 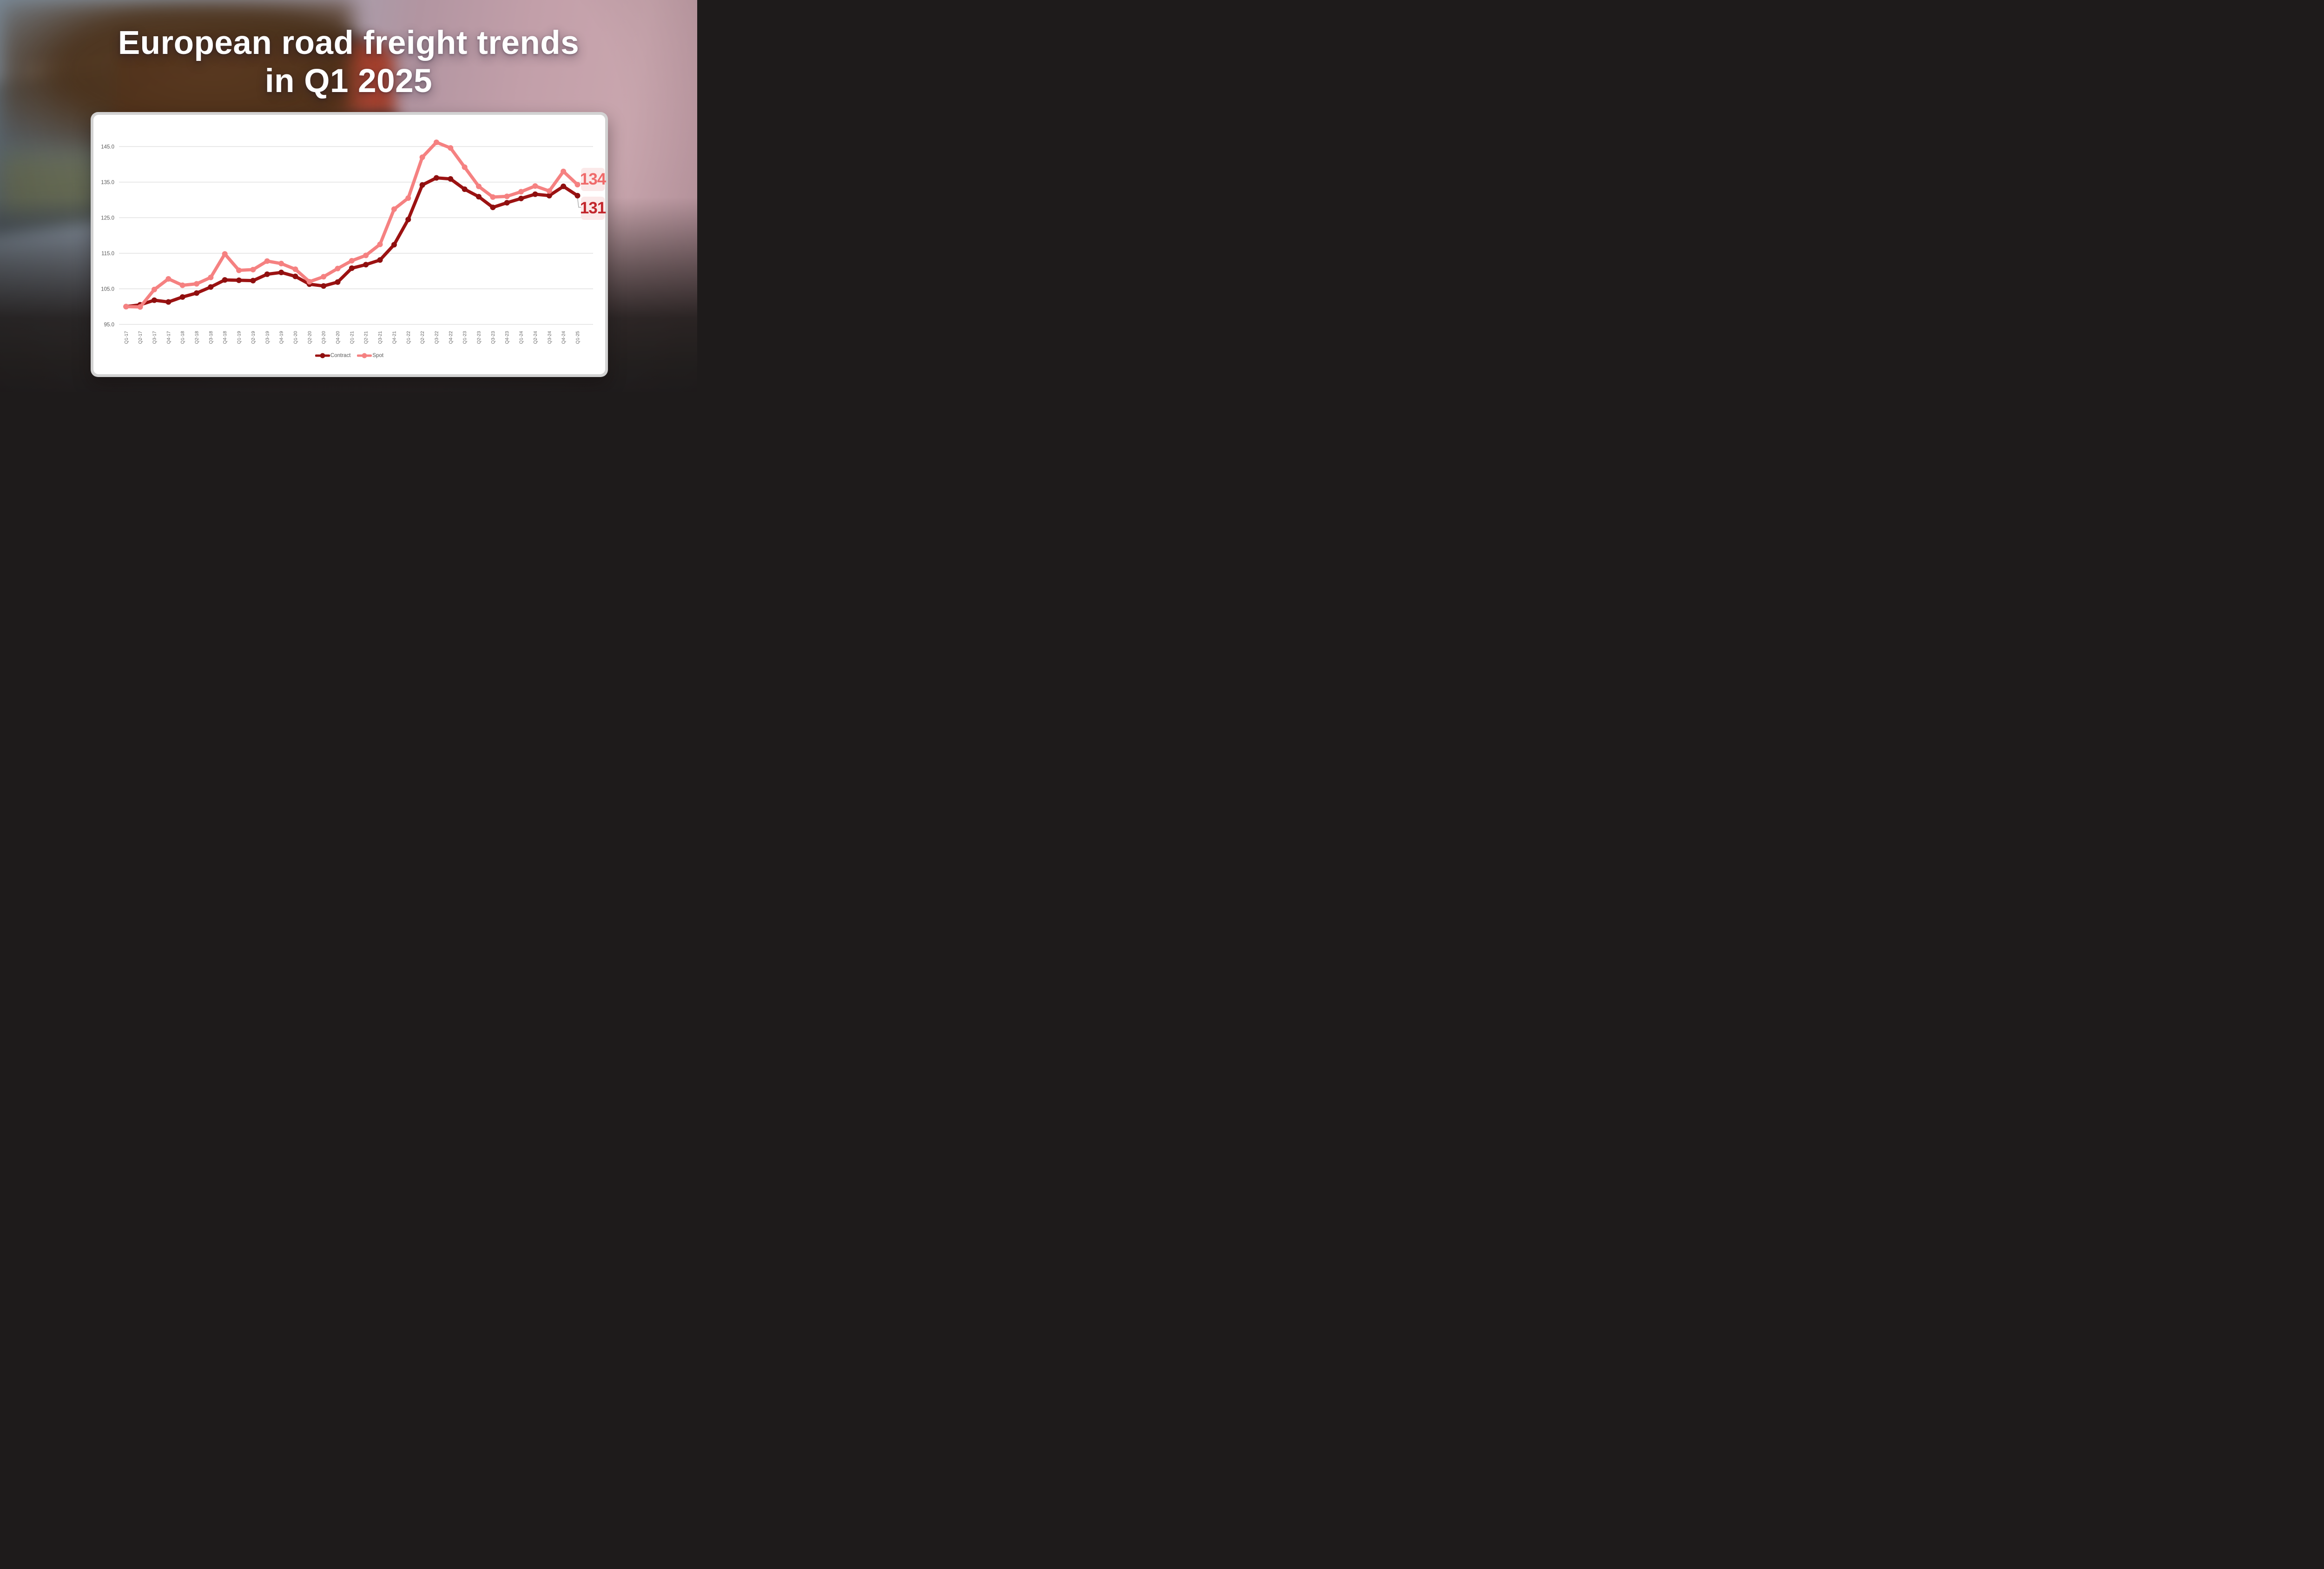 I want to click on y-tick-label: 105.0, so click(x=107, y=289).